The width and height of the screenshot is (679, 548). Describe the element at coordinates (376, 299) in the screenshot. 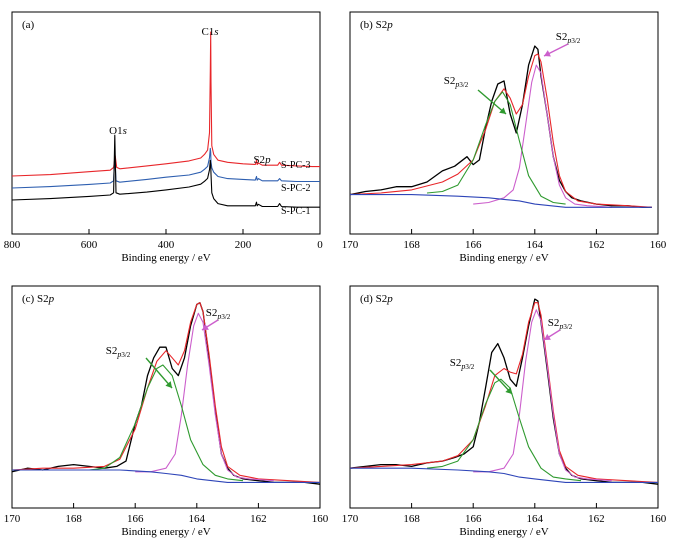

I see `panel-label: (d) S2p` at that location.